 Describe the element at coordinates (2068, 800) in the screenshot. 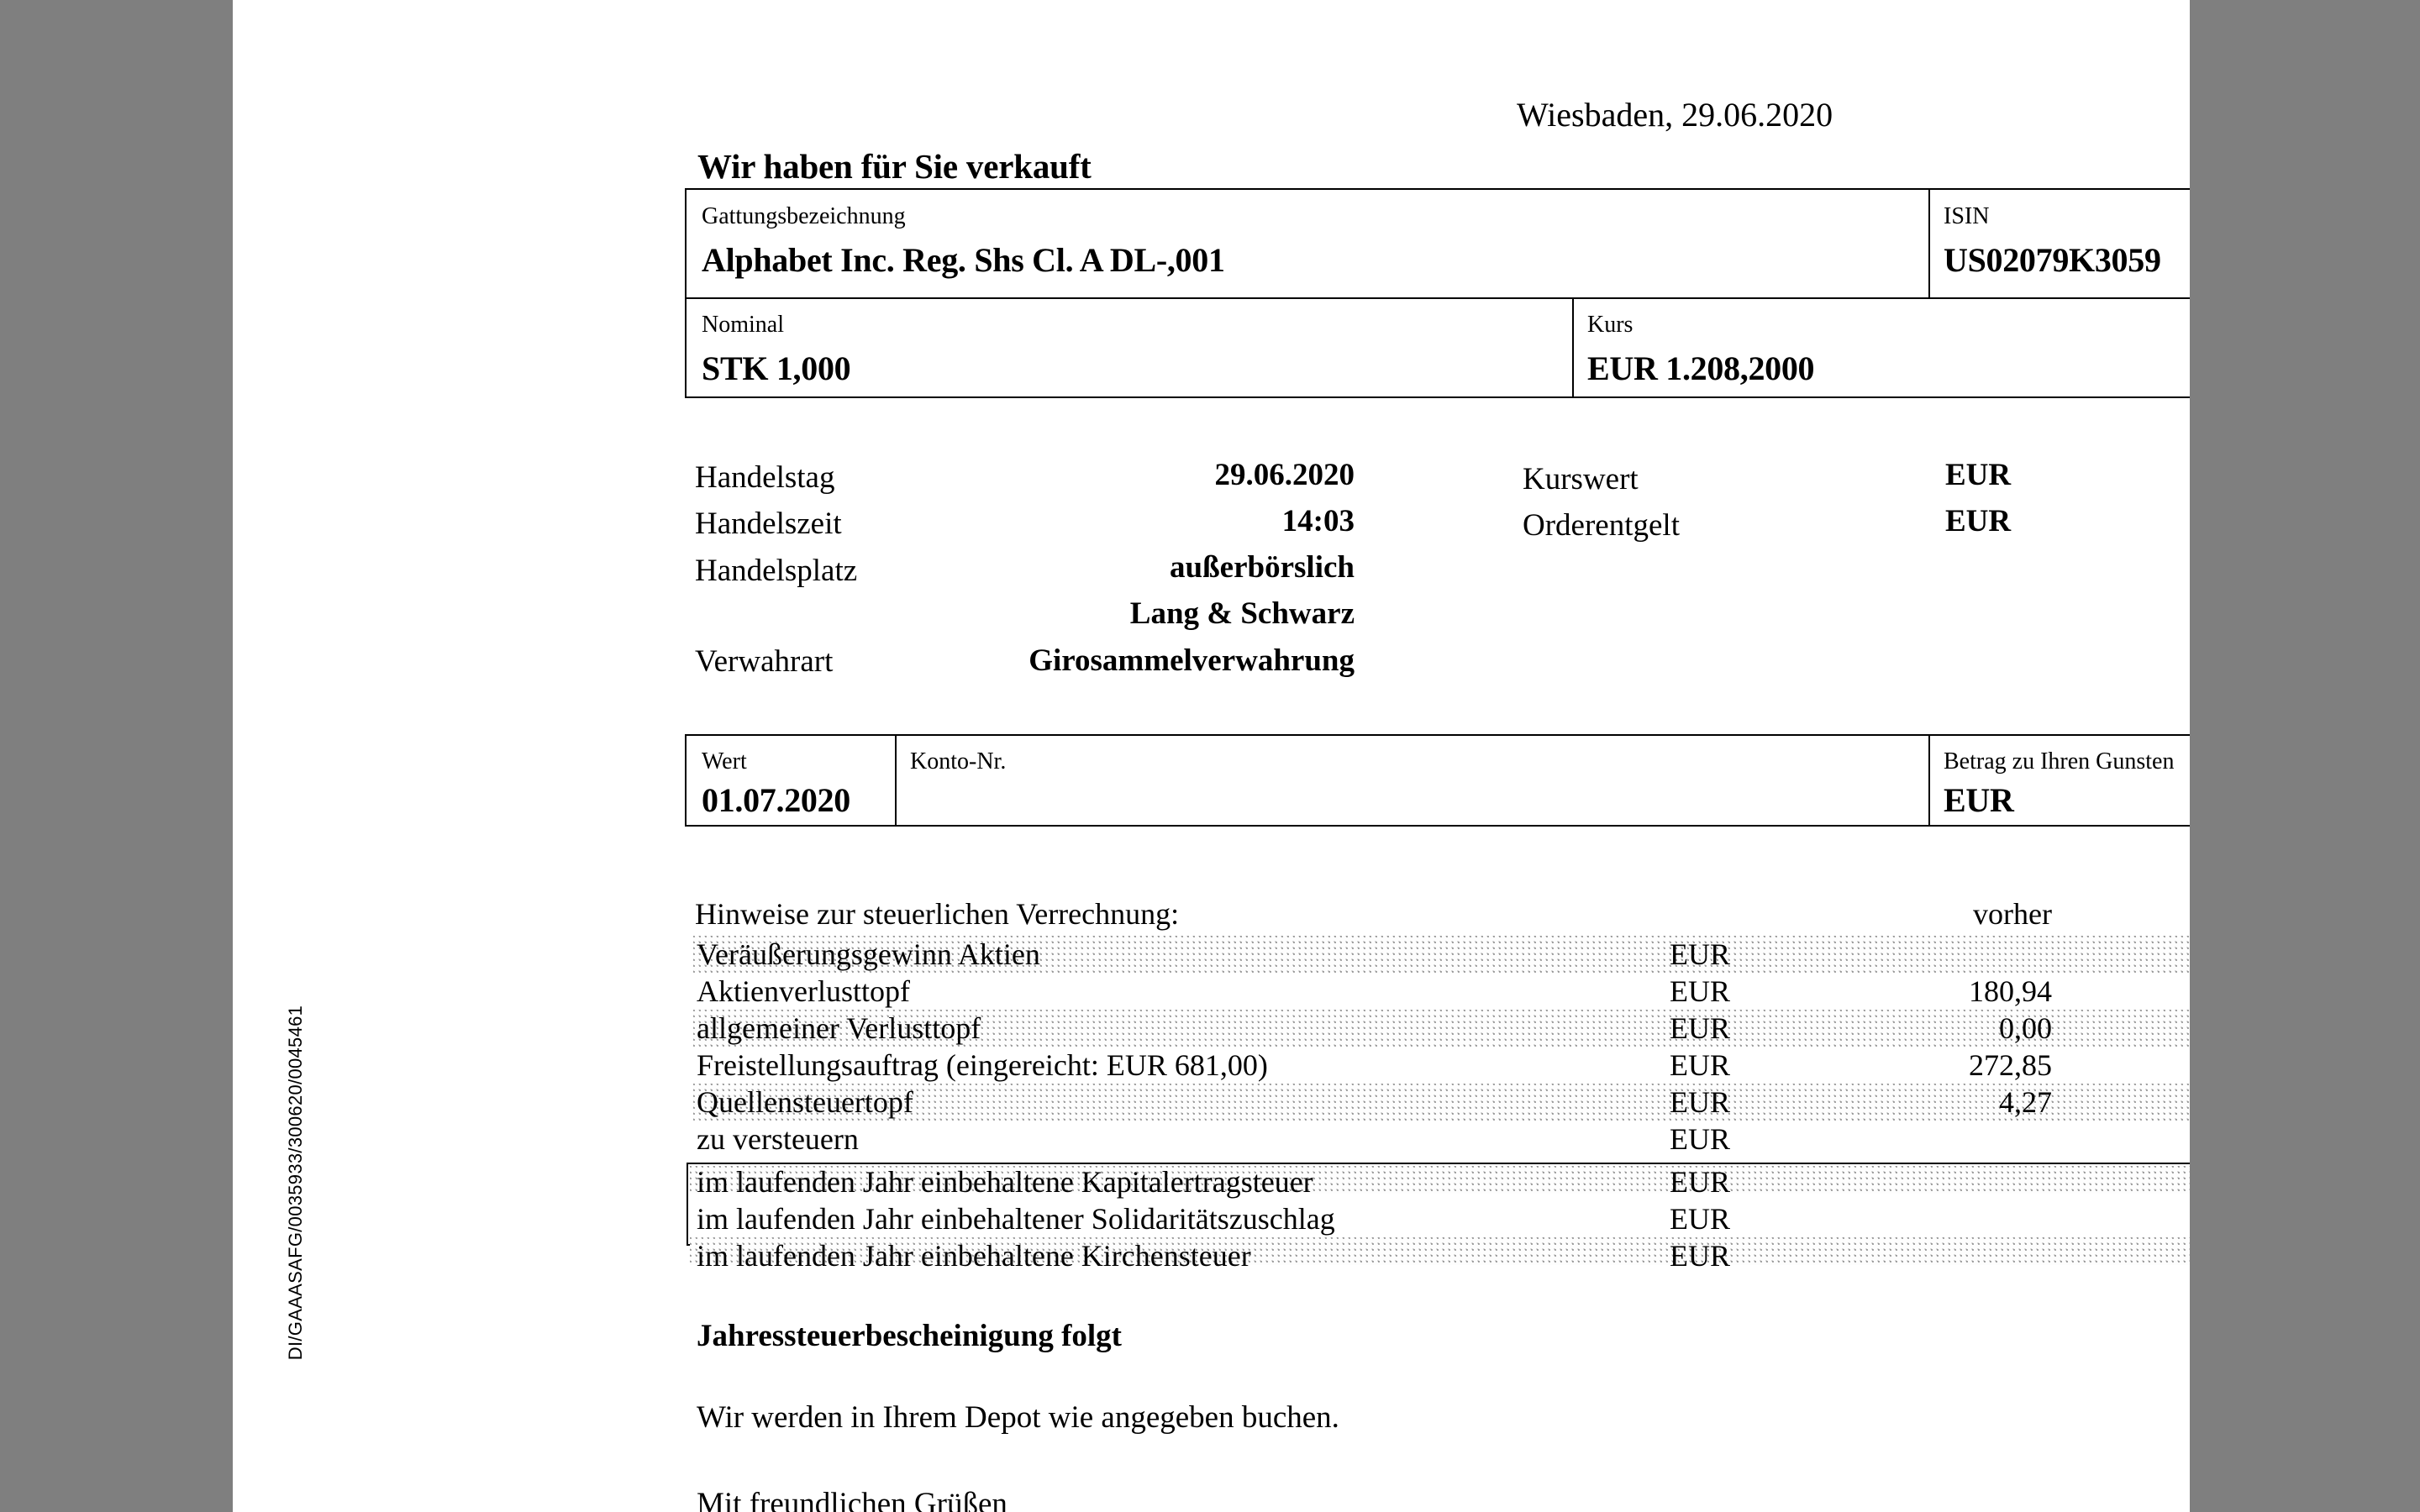

I see `betrag-amount: 1.198,23` at that location.